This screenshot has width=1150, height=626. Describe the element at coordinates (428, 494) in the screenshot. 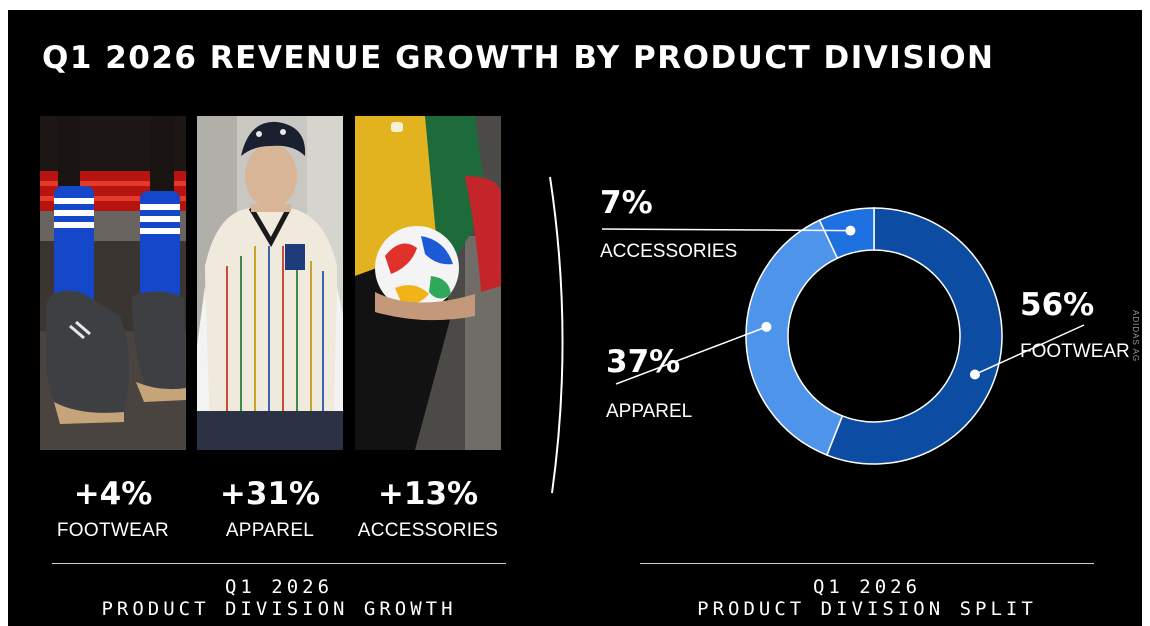

I see `accessories-growth-value: +13%` at that location.